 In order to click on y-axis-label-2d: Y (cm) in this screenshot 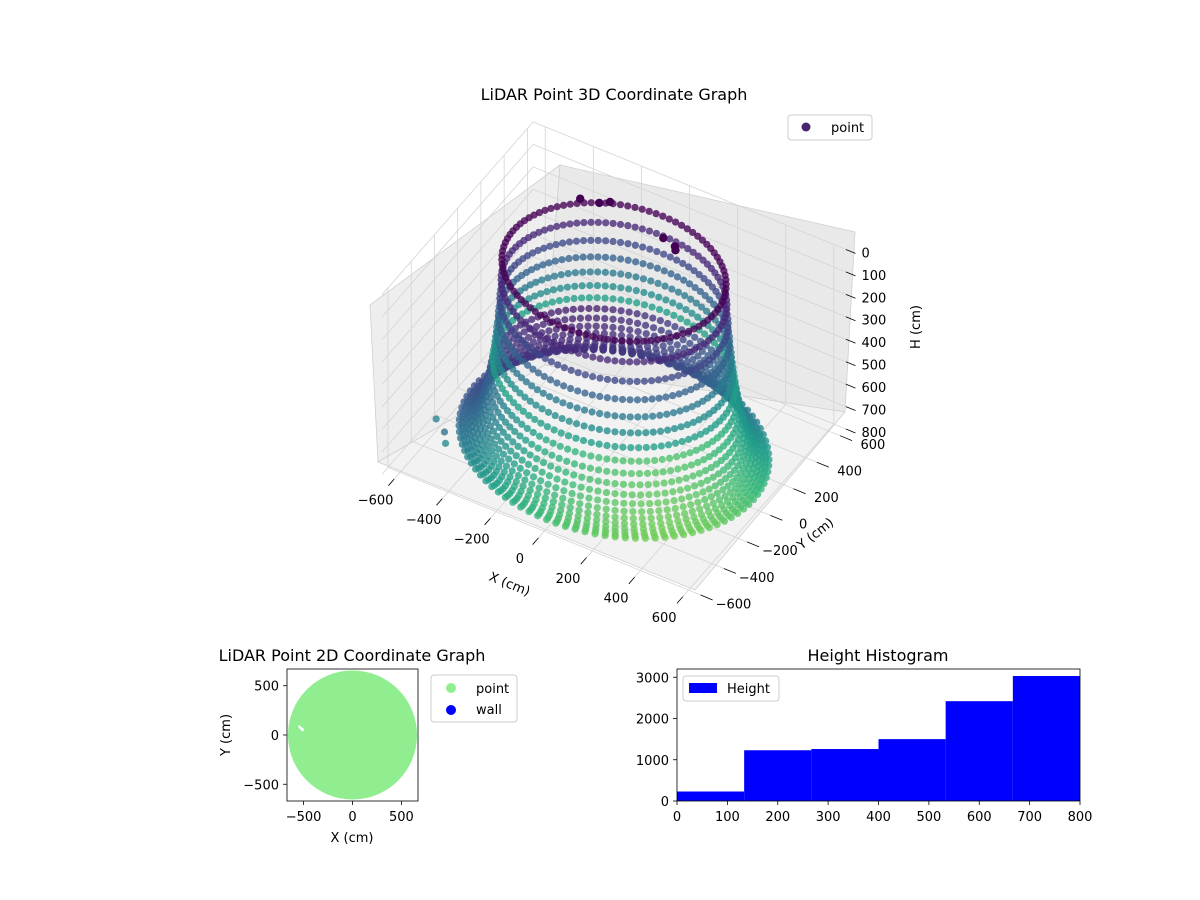, I will do `click(226, 735)`.